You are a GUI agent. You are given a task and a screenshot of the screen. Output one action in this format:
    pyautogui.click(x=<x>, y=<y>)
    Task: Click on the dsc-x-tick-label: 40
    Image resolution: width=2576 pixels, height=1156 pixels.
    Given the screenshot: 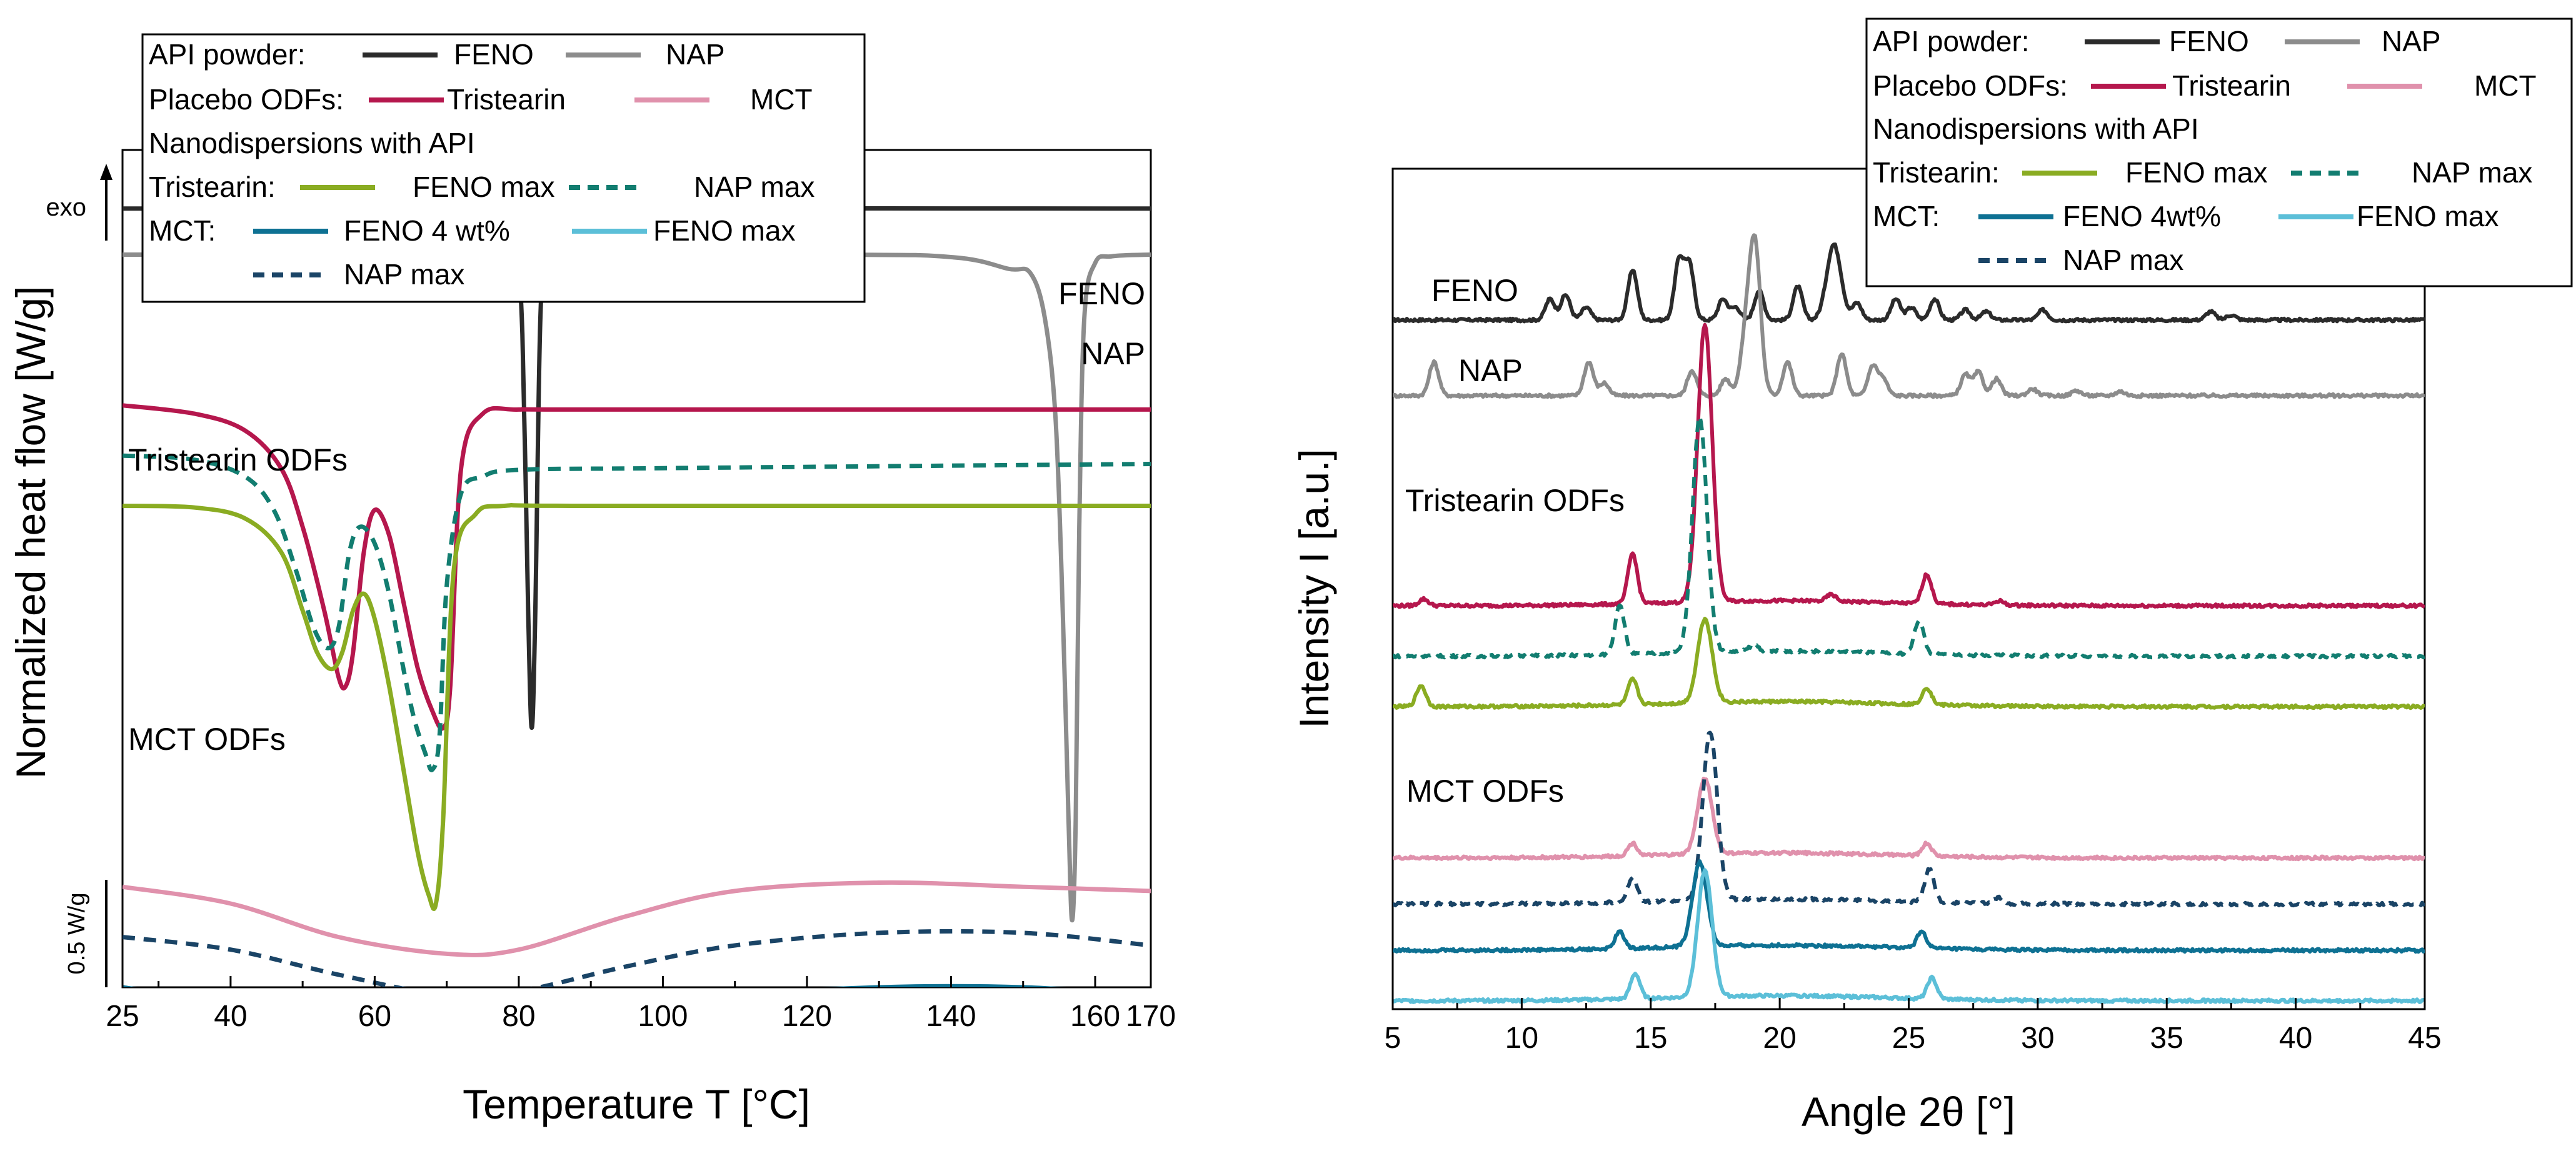 What is the action you would take?
    pyautogui.click(x=230, y=1016)
    